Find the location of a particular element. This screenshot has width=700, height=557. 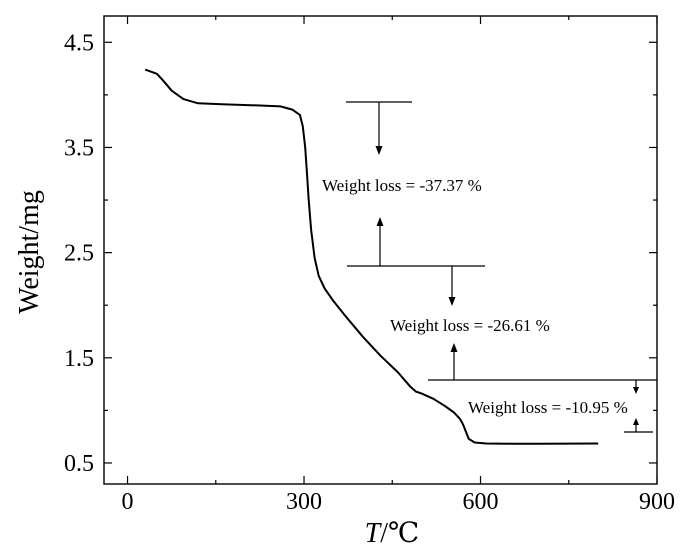

x-axis-title-symbol: T is located at coordinates (374, 533).